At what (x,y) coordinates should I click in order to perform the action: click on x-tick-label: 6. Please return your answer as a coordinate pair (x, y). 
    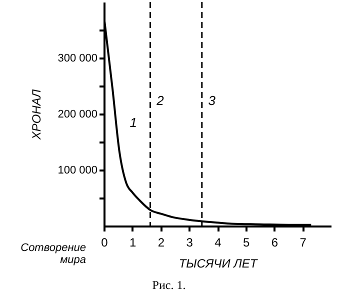
    Looking at the image, I should click on (274, 243).